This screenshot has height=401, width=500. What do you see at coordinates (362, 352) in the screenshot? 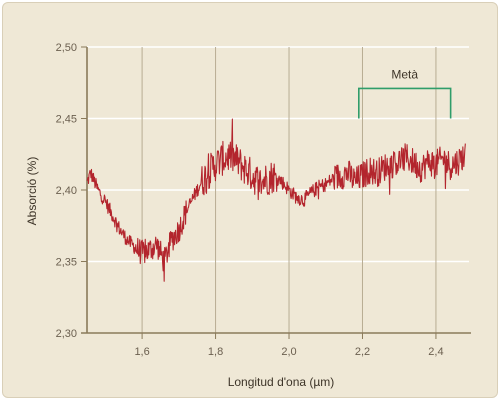
I see `x-tick-label: 2,2` at bounding box center [362, 352].